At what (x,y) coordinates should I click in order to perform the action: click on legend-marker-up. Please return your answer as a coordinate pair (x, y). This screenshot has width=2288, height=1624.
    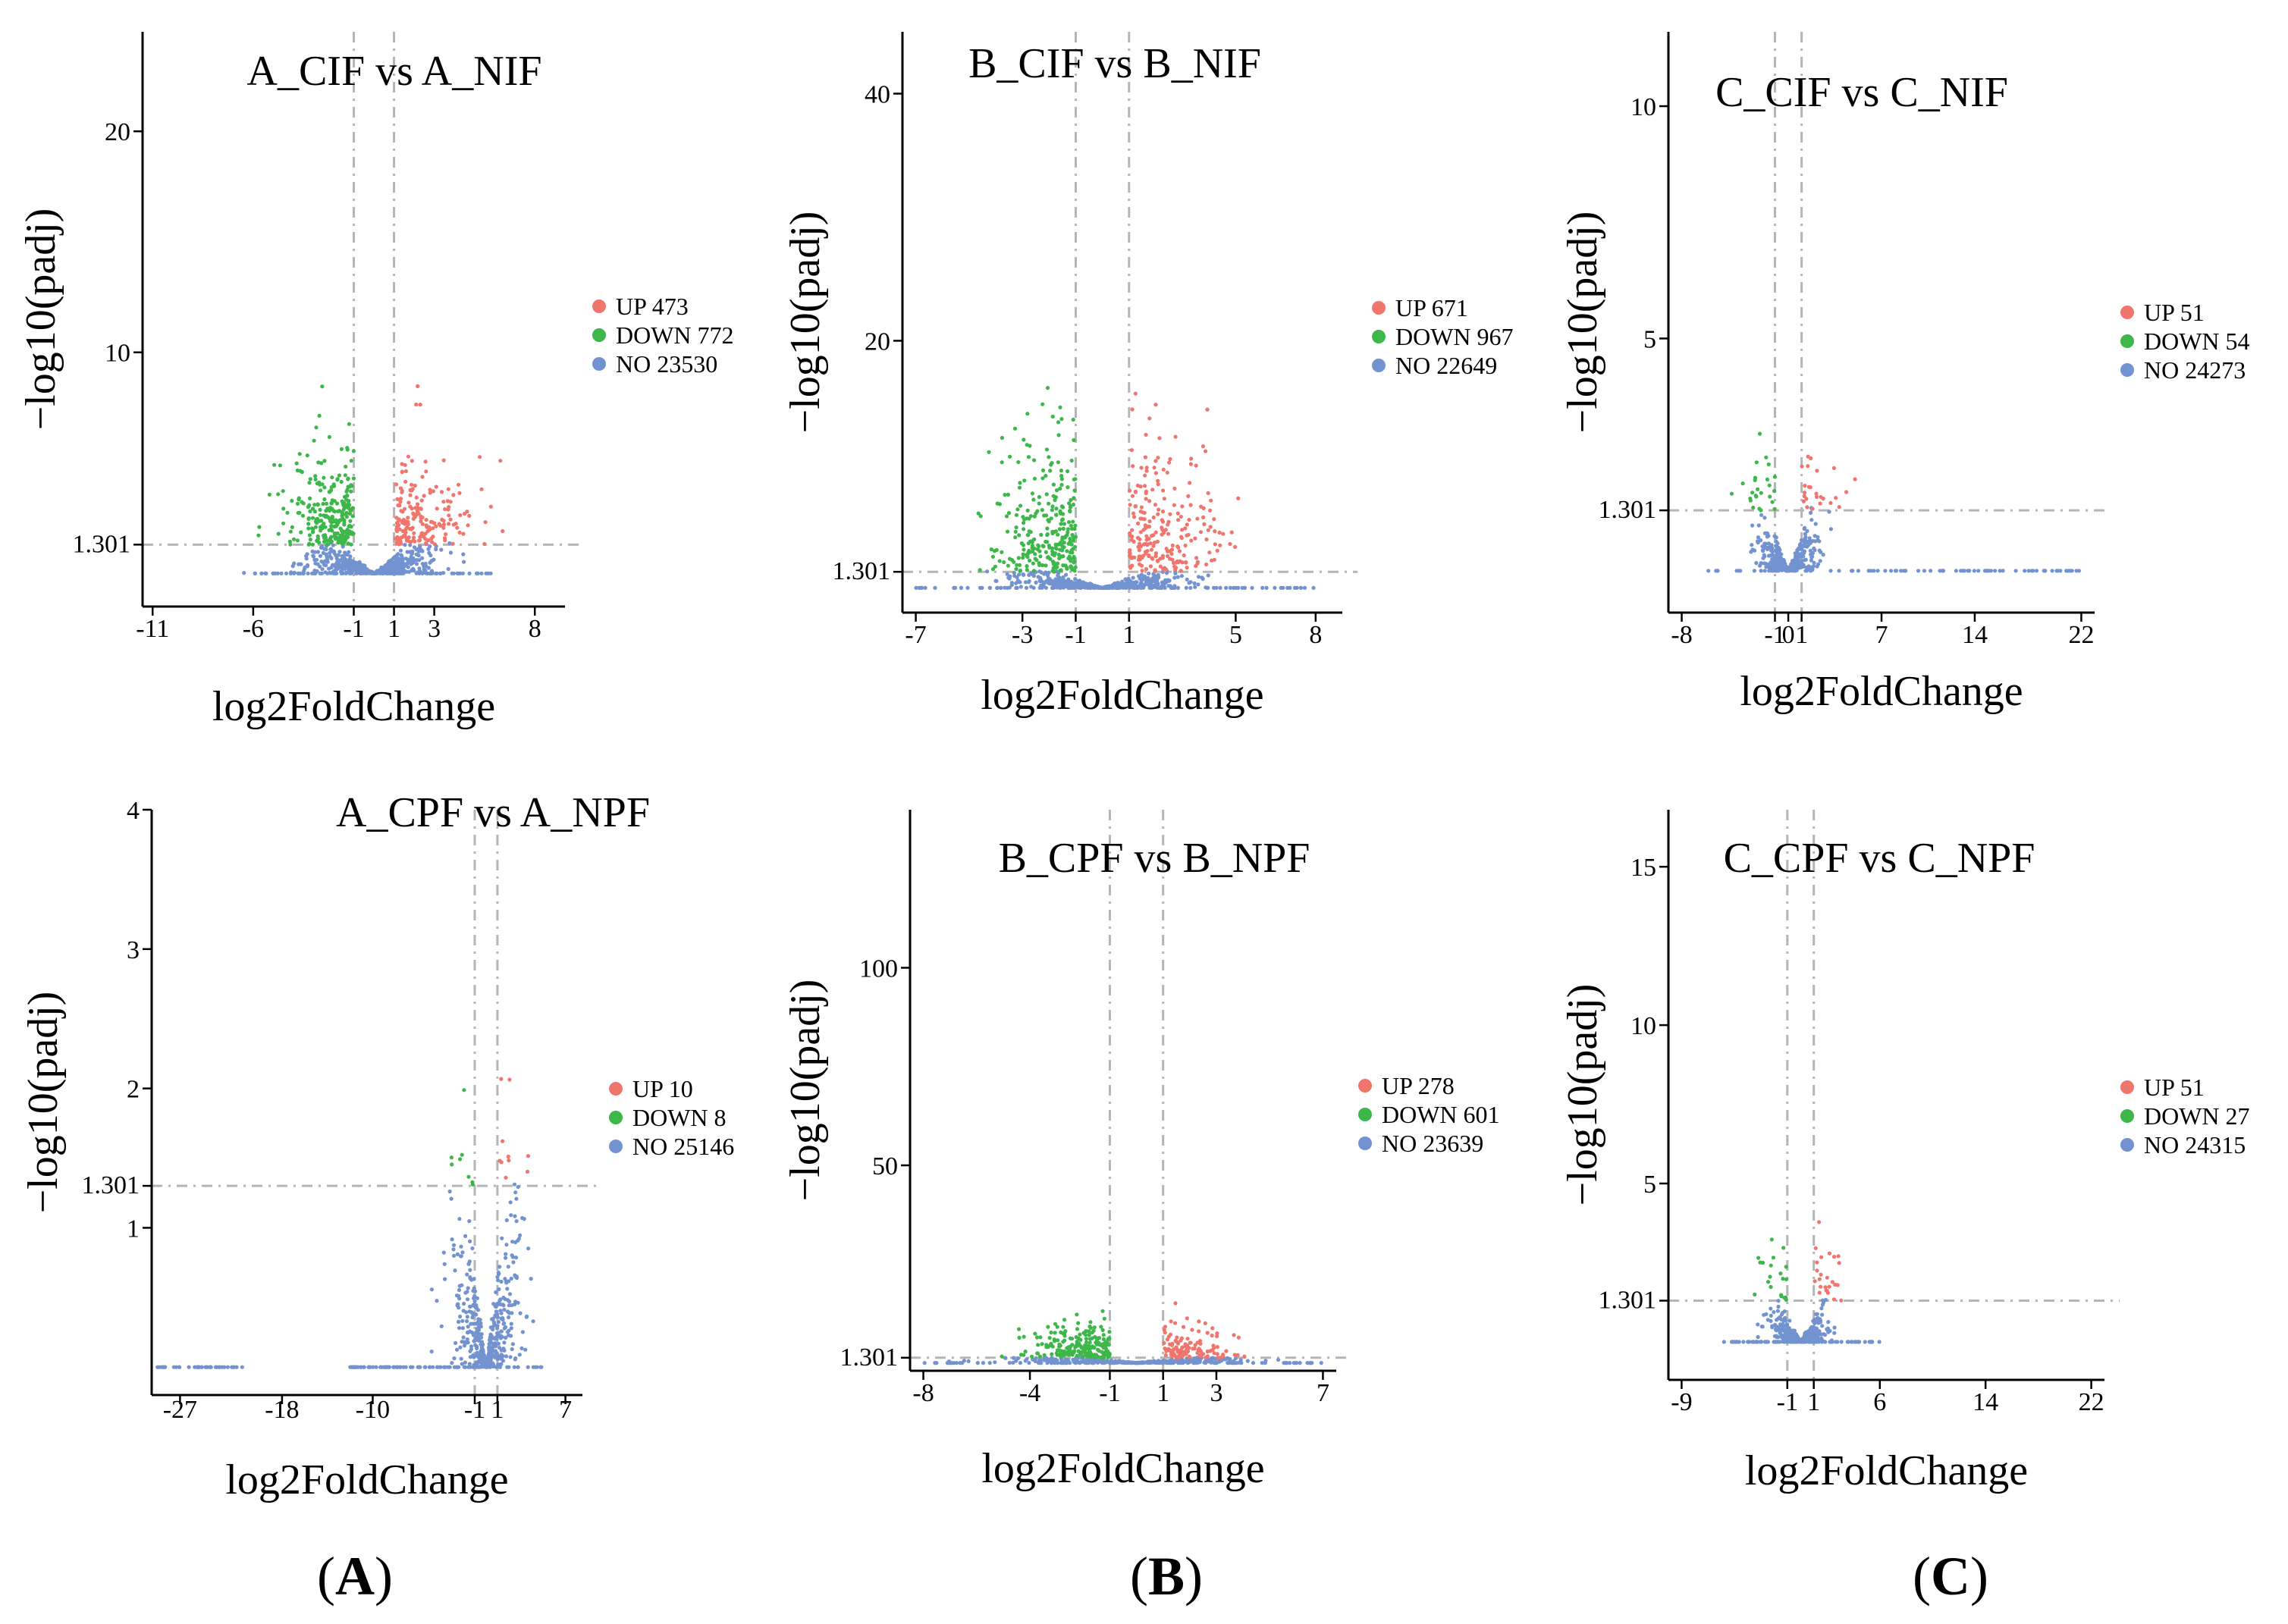
    Looking at the image, I should click on (616, 1089).